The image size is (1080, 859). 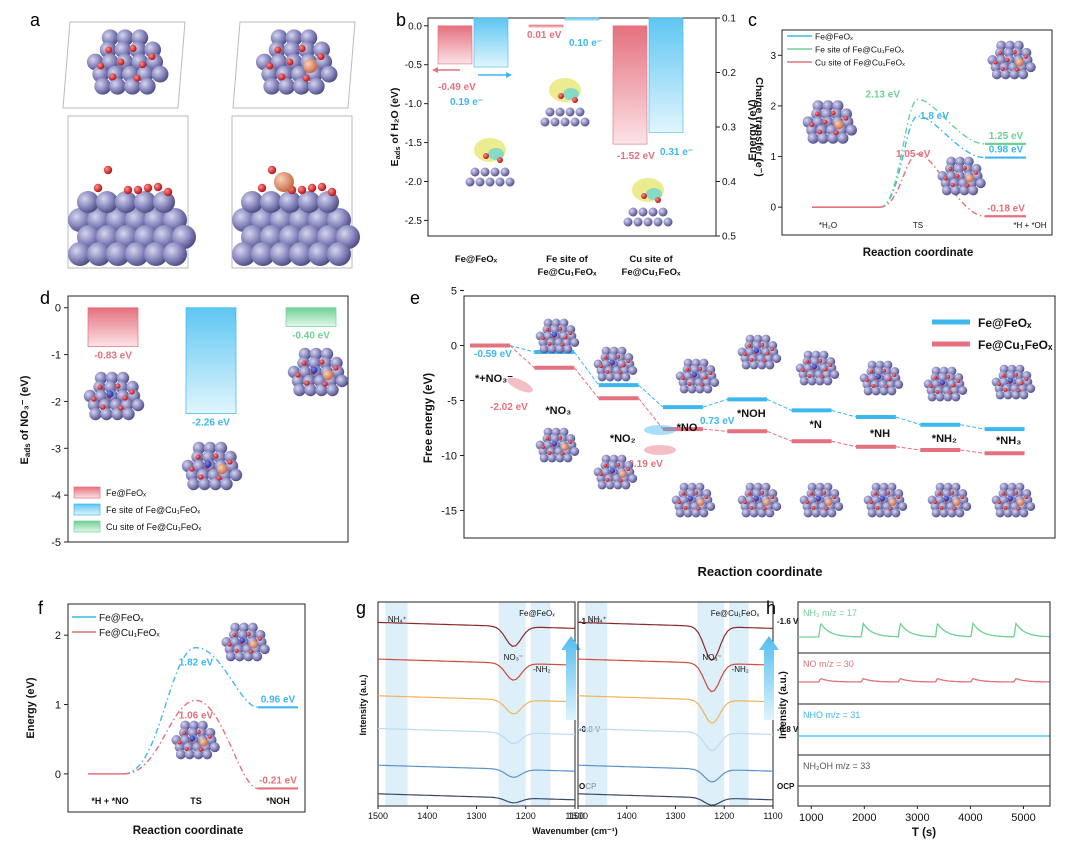 What do you see at coordinates (578, 816) in the screenshot?
I see `xtick-label: 1500` at bounding box center [578, 816].